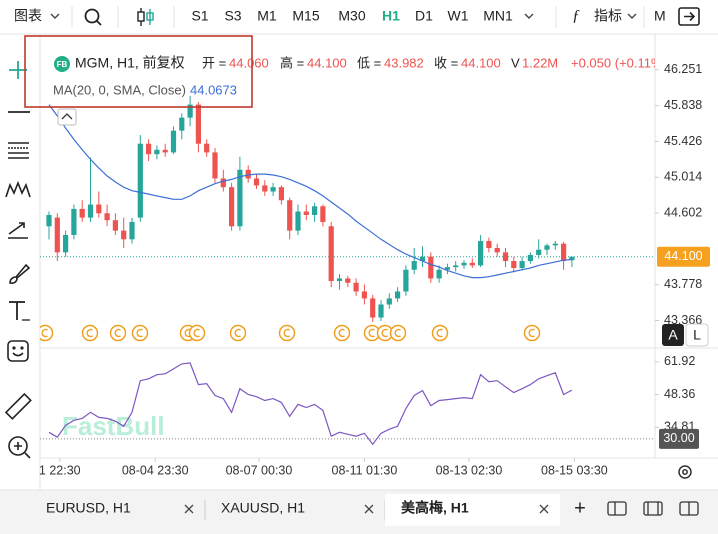 This screenshot has width=718, height=534. I want to click on timeframe-button: M15, so click(305, 16).